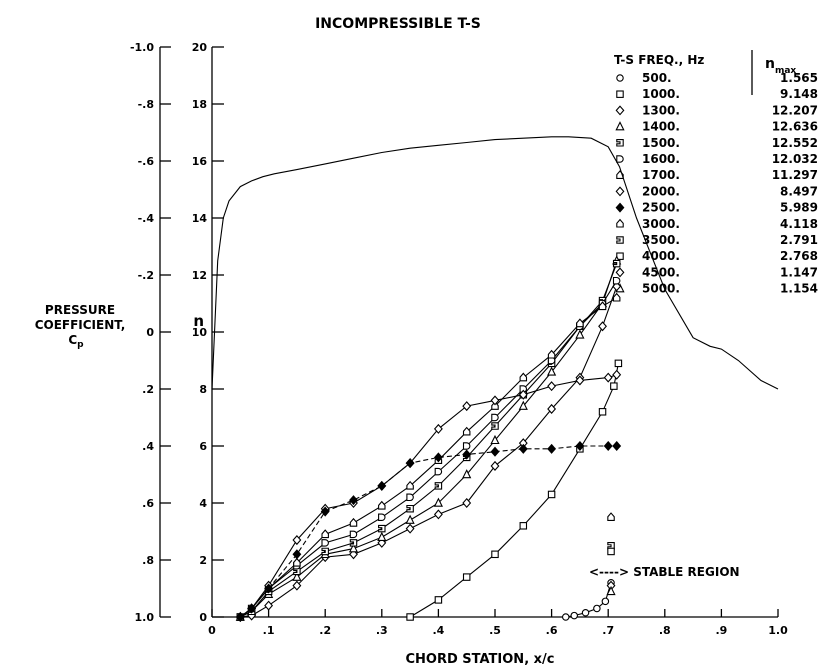 This screenshot has height=671, width=823. I want to click on legend-row: 5000. 1.154, so click(716, 289).